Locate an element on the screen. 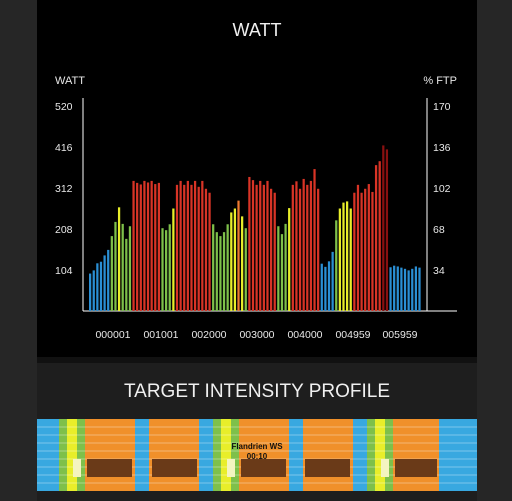  right-axis-label: % FTP is located at coordinates (440, 81).